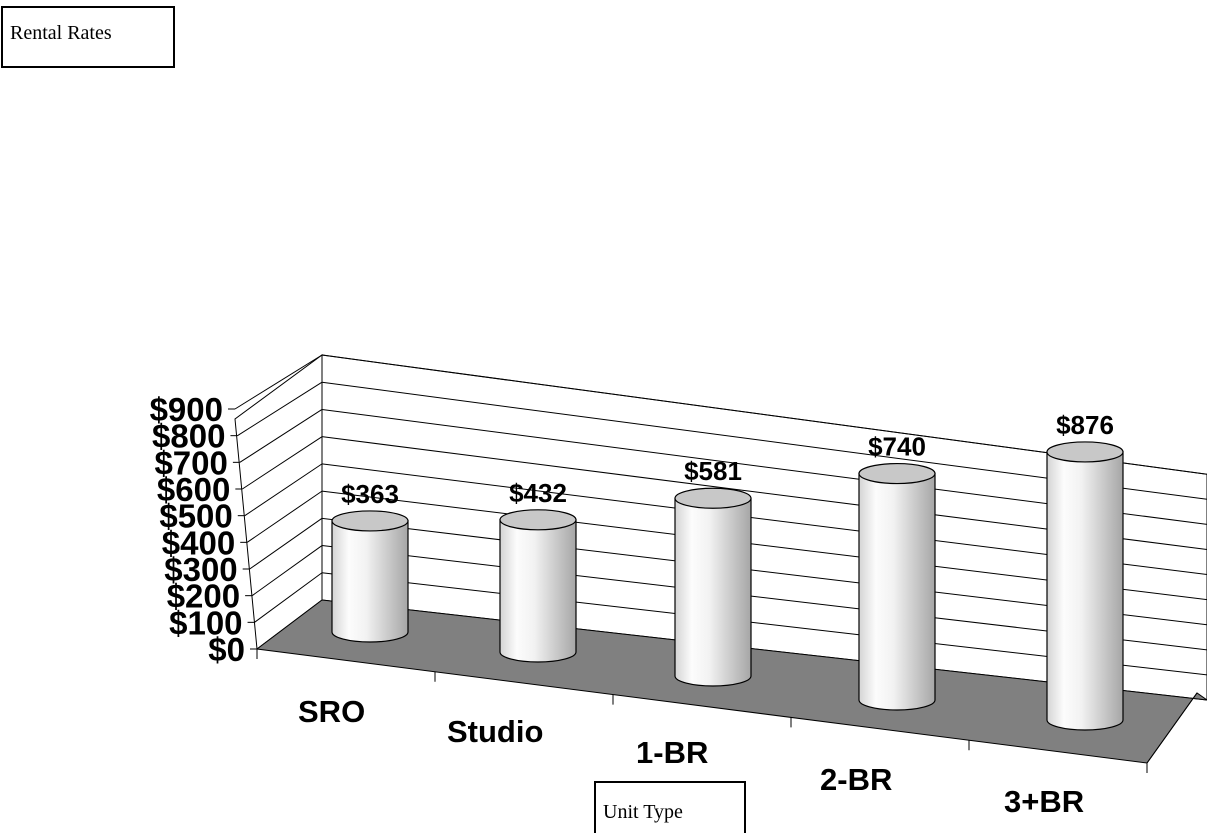 Image resolution: width=1207 pixels, height=833 pixels. I want to click on floor-edge, so click(1172, 728).